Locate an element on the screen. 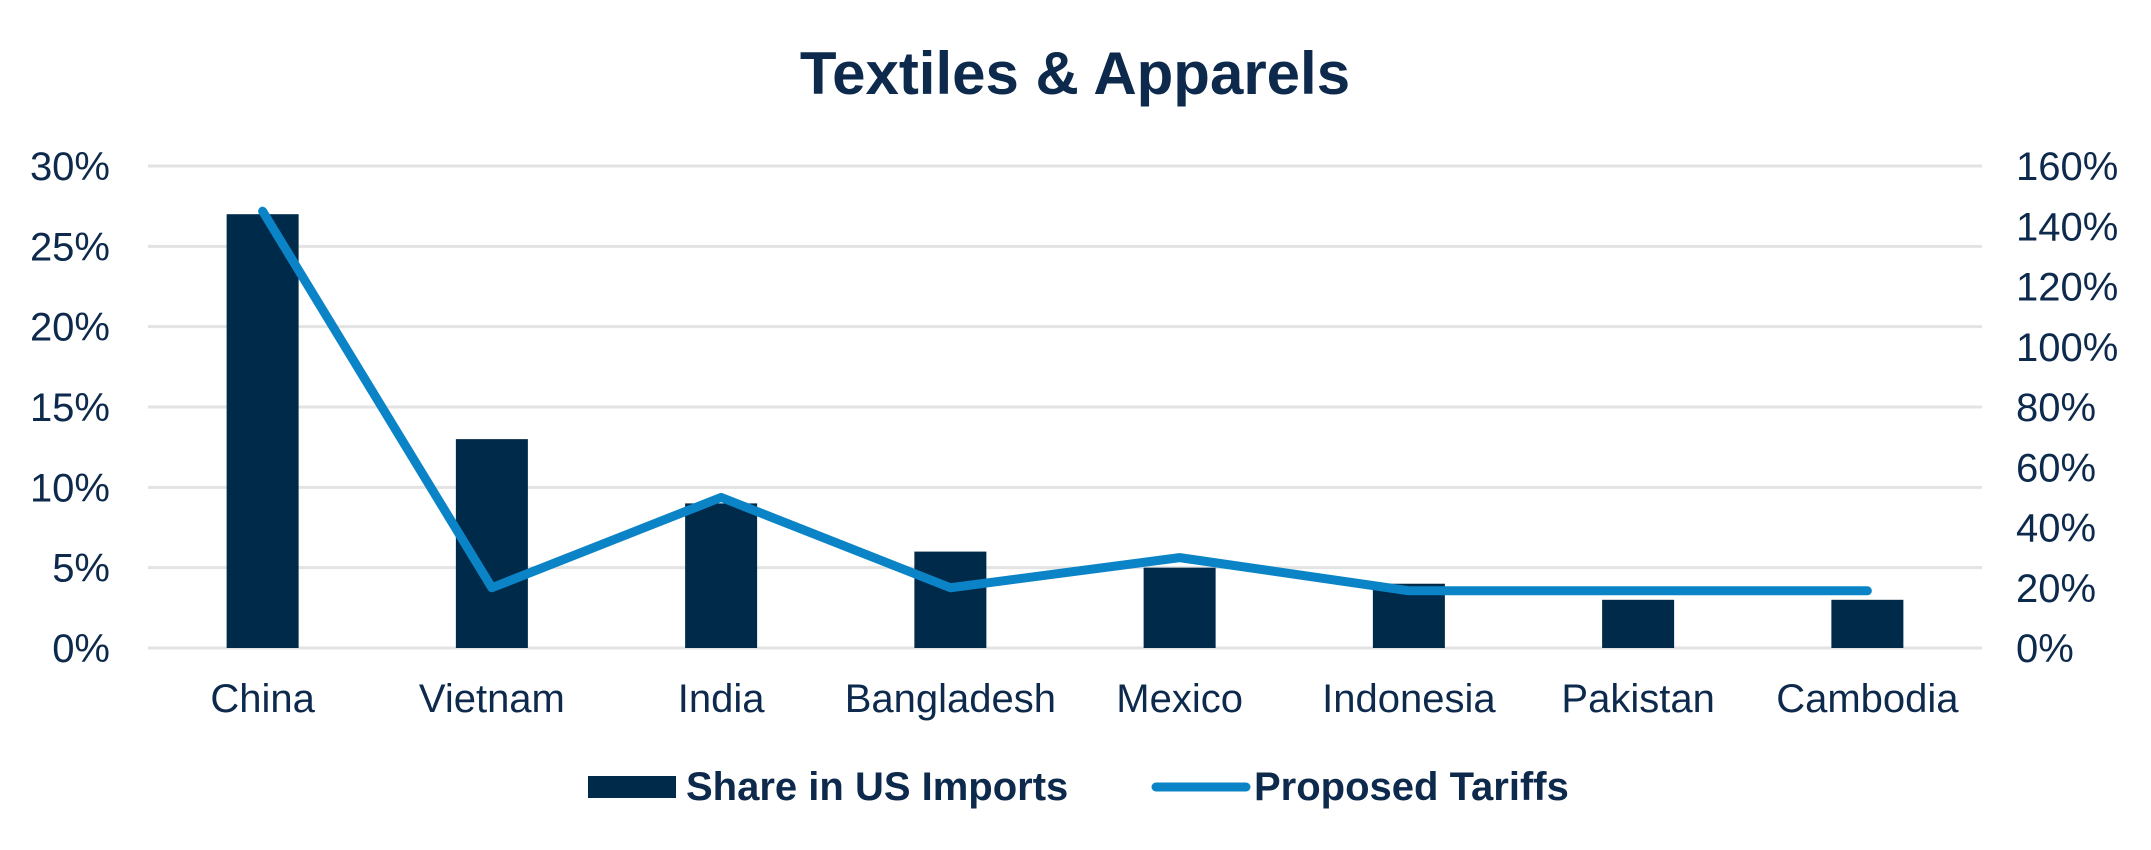  left-axis: 0% 5% 10% 15% 20% 25% 30% is located at coordinates (70, 408).